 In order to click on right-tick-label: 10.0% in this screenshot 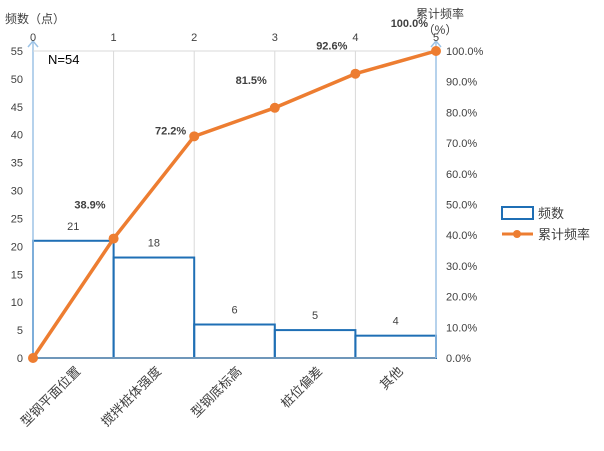, I will do `click(461, 328)`.